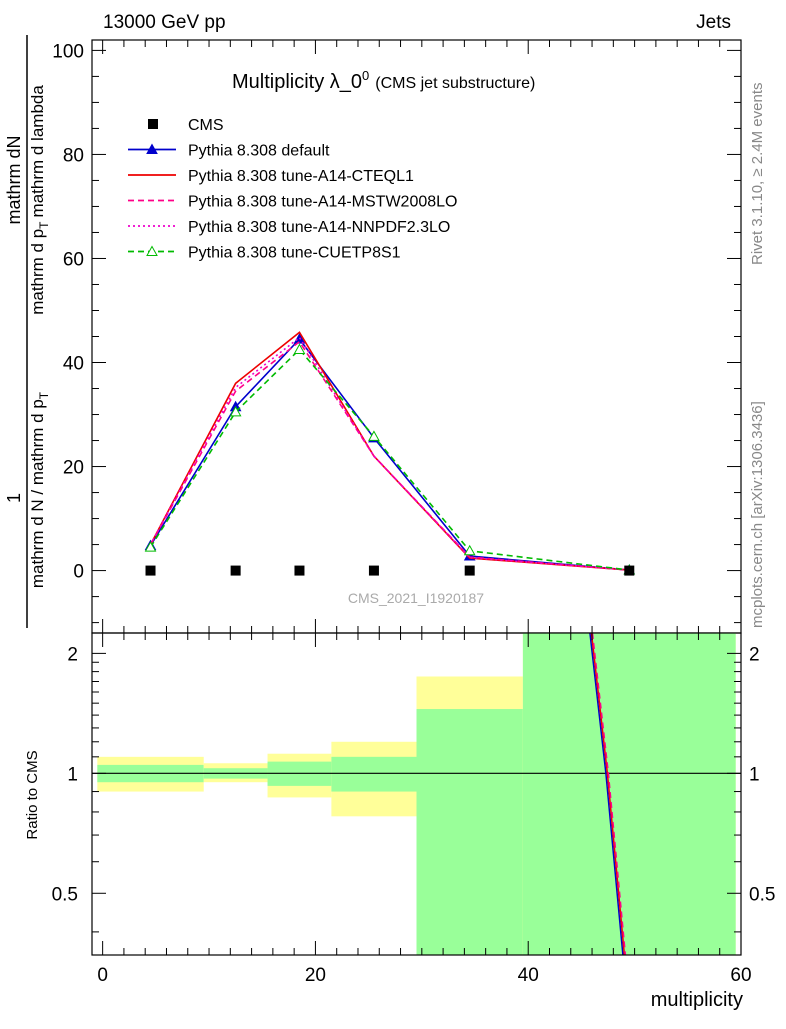 The image size is (786, 1029). I want to click on lower-ytick-label: 2, so click(72, 654).